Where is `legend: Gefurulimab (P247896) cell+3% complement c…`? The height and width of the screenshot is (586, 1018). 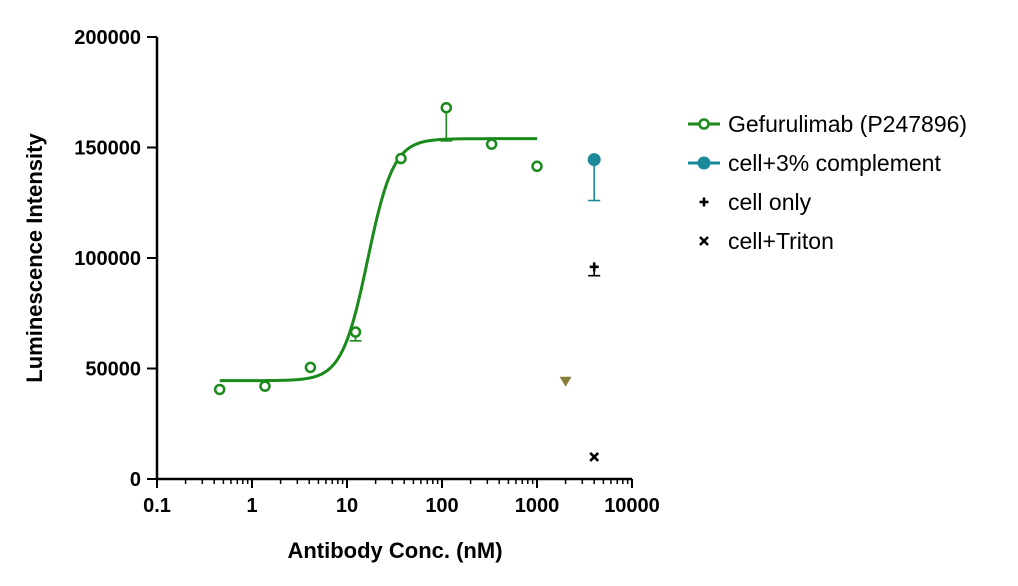 legend: Gefurulimab (P247896) cell+3% complement c… is located at coordinates (827, 182).